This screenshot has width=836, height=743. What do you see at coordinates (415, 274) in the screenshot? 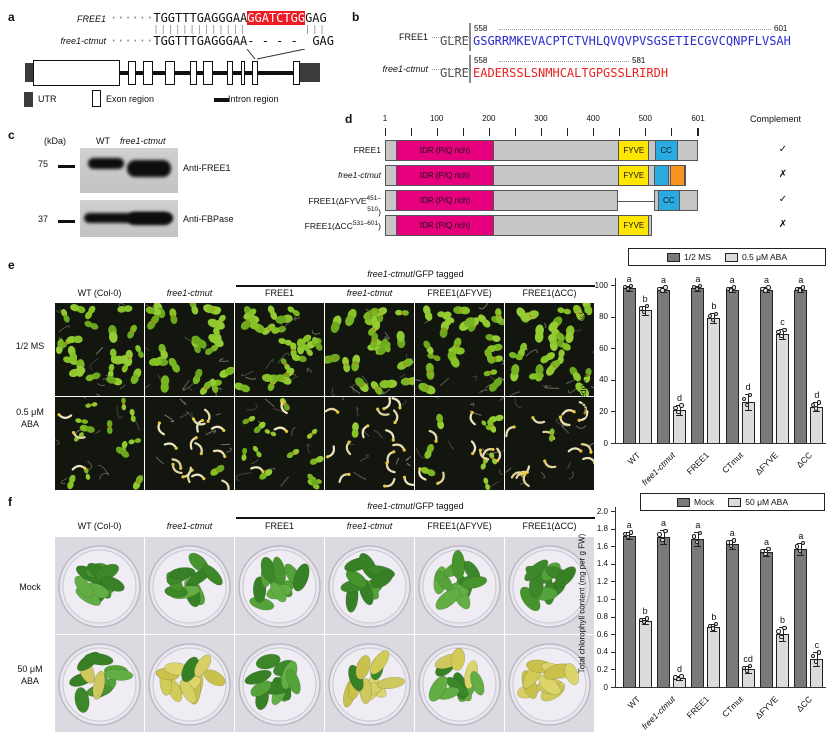
I see `group-label: free1-ctmut/GFP tagged` at bounding box center [415, 274].